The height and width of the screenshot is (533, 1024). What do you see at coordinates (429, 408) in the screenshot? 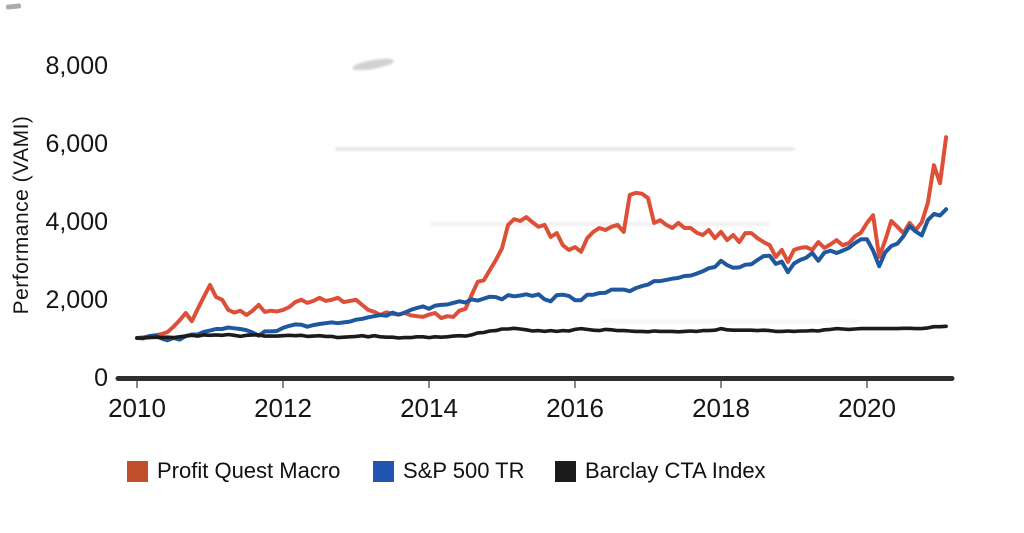
I see `x-tick-label: 2014` at bounding box center [429, 408].